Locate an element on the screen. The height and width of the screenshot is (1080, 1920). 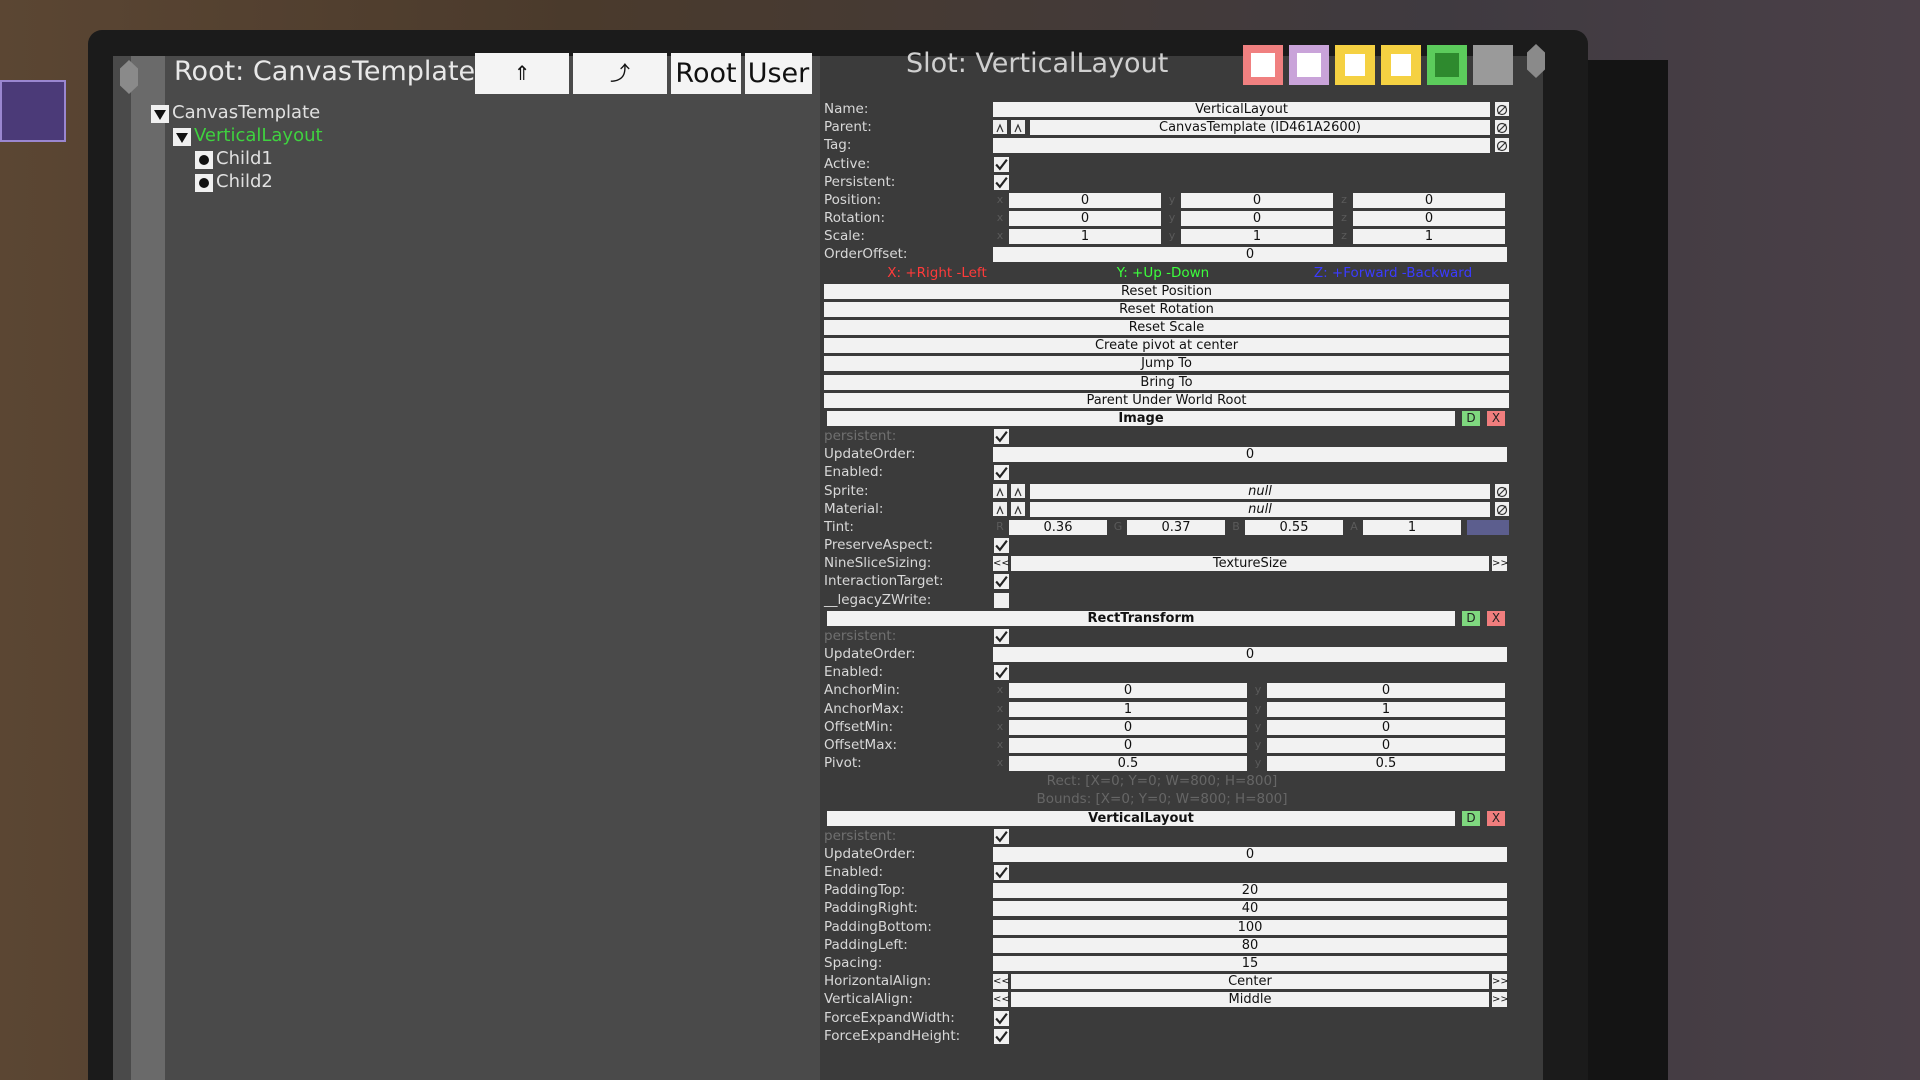
action-button: Create pivot at center is located at coordinates (1166, 346).